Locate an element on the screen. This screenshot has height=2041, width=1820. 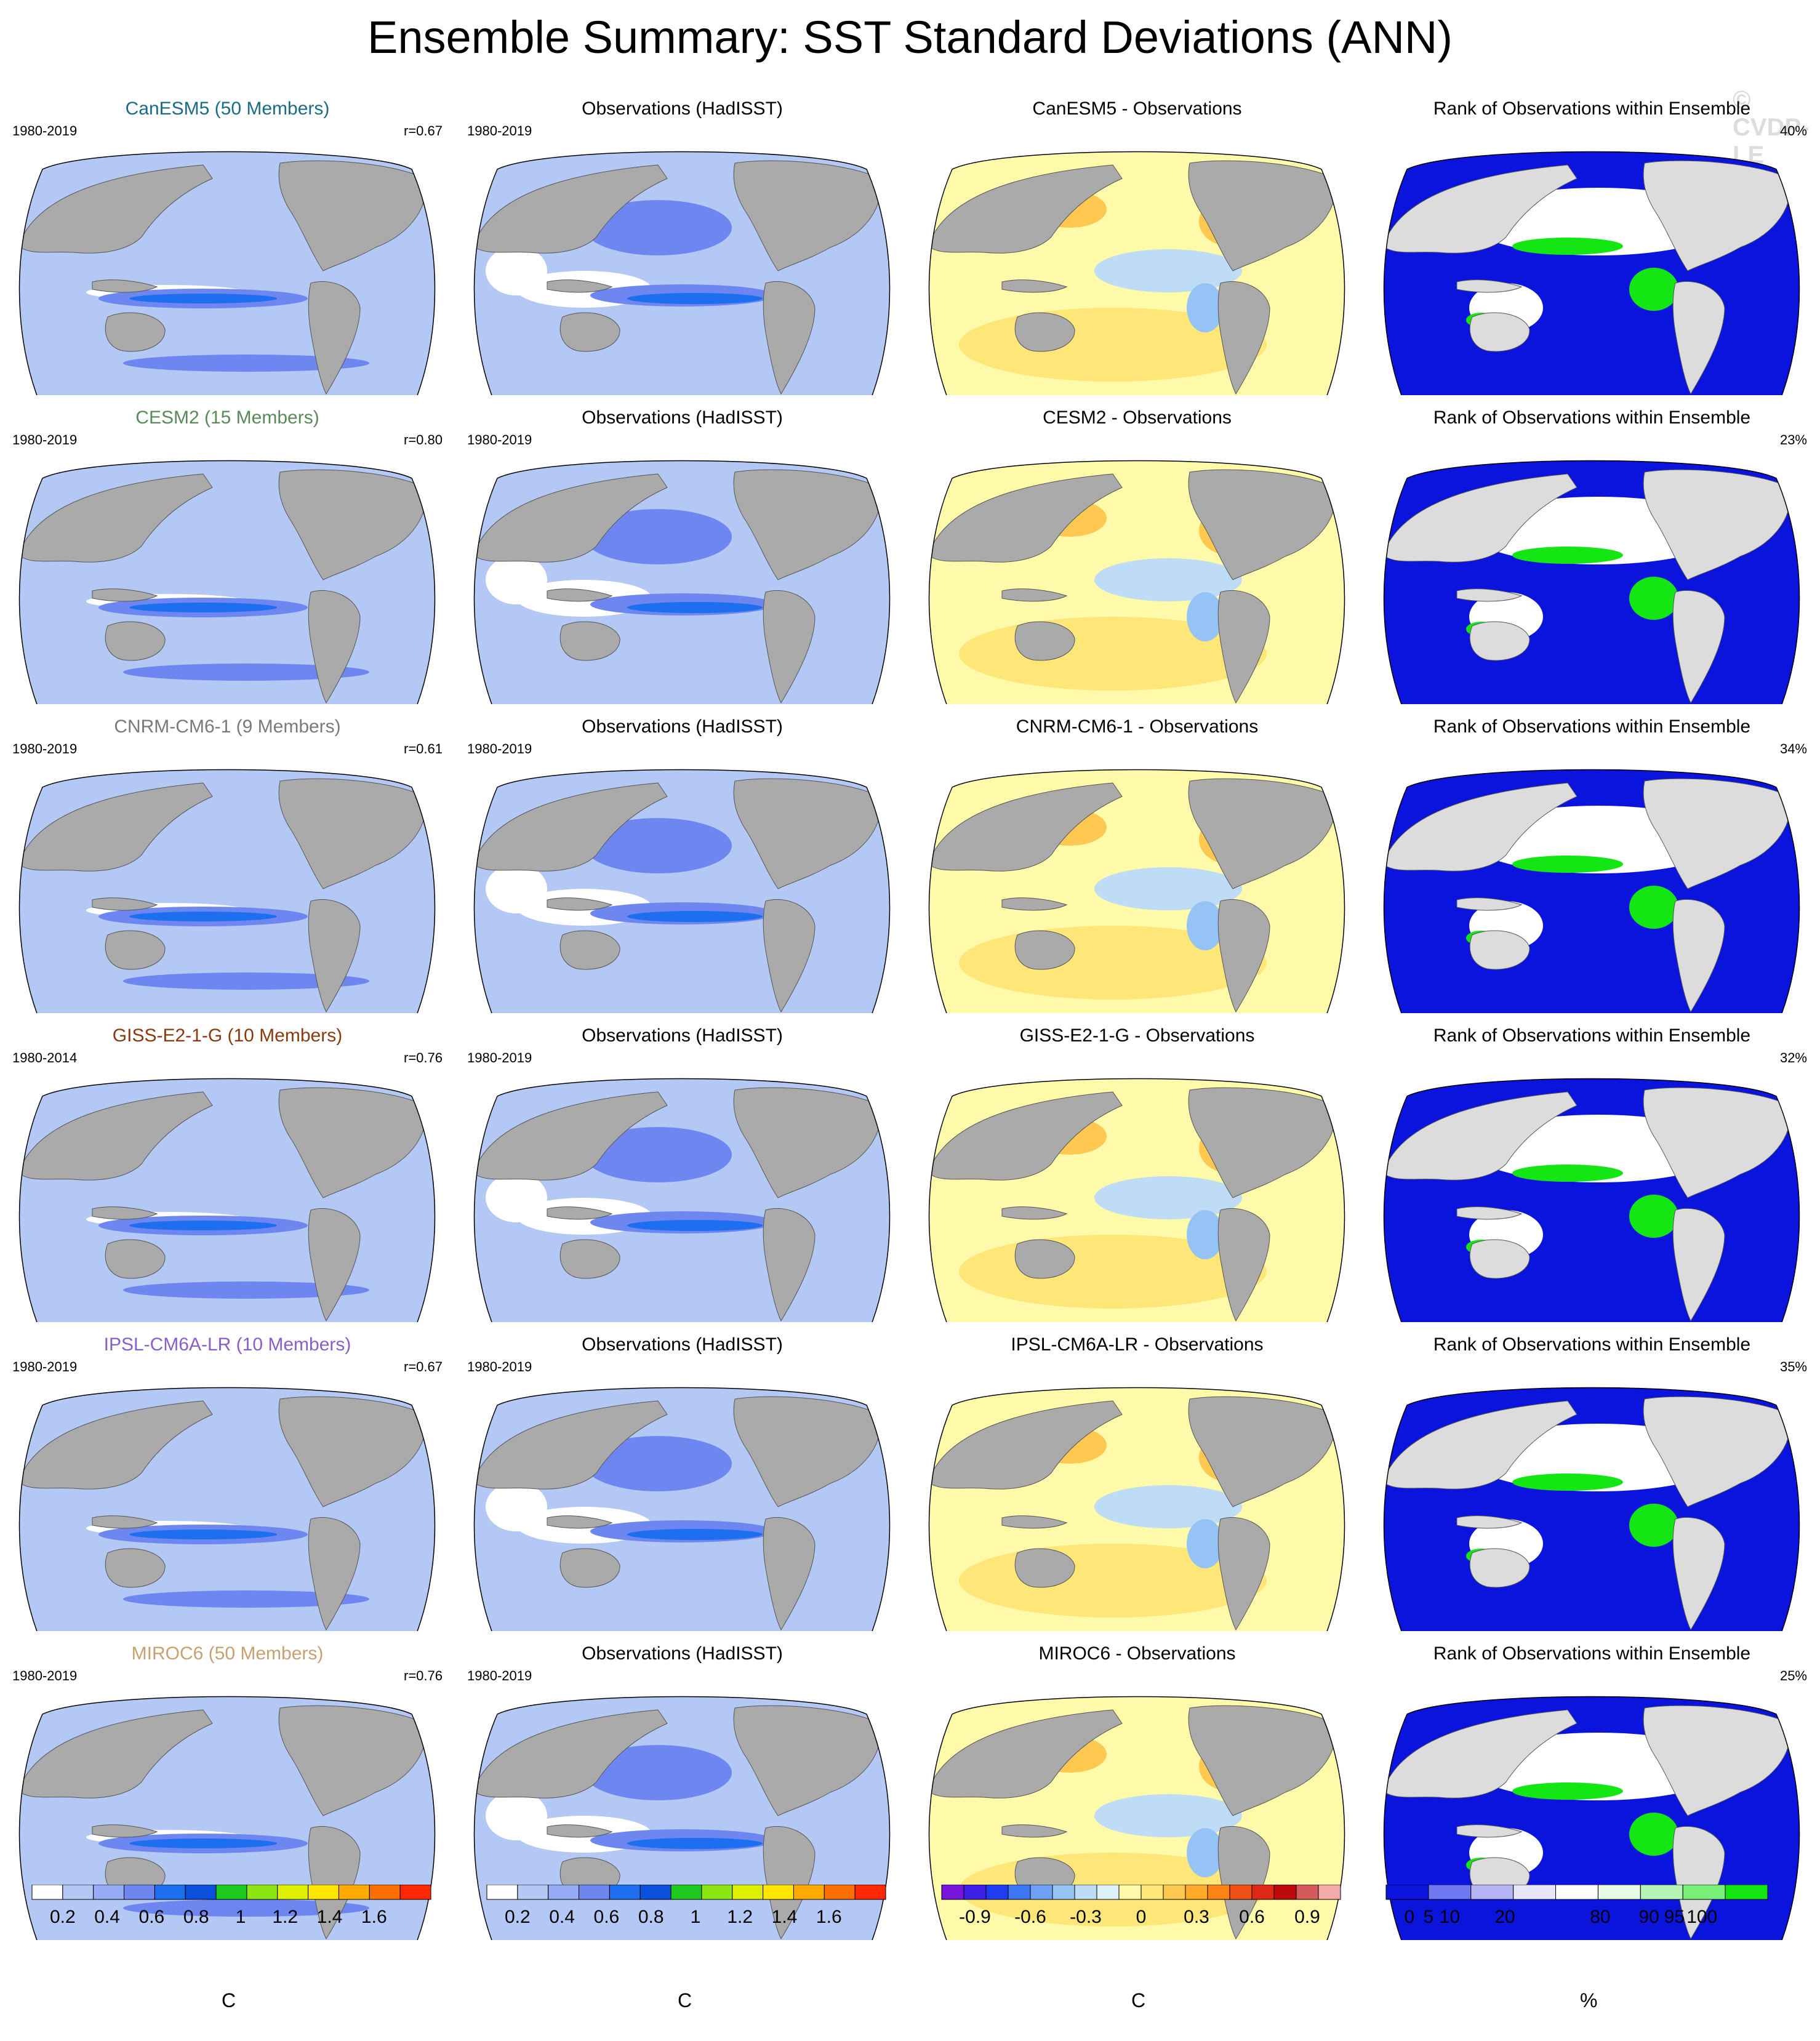
colorbar-diff: -0.9 -0.6 -0.3 0 0.3 0.6 0.9 C is located at coordinates (1137, 1963).